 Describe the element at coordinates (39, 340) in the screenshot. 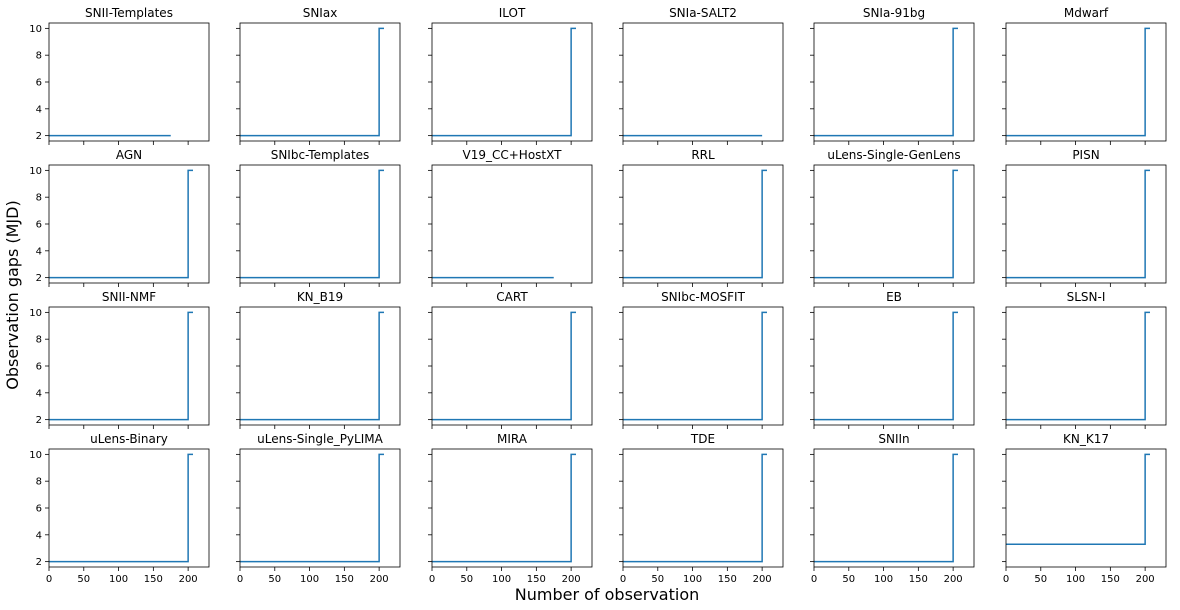

I see `y-tick-label: 8` at that location.